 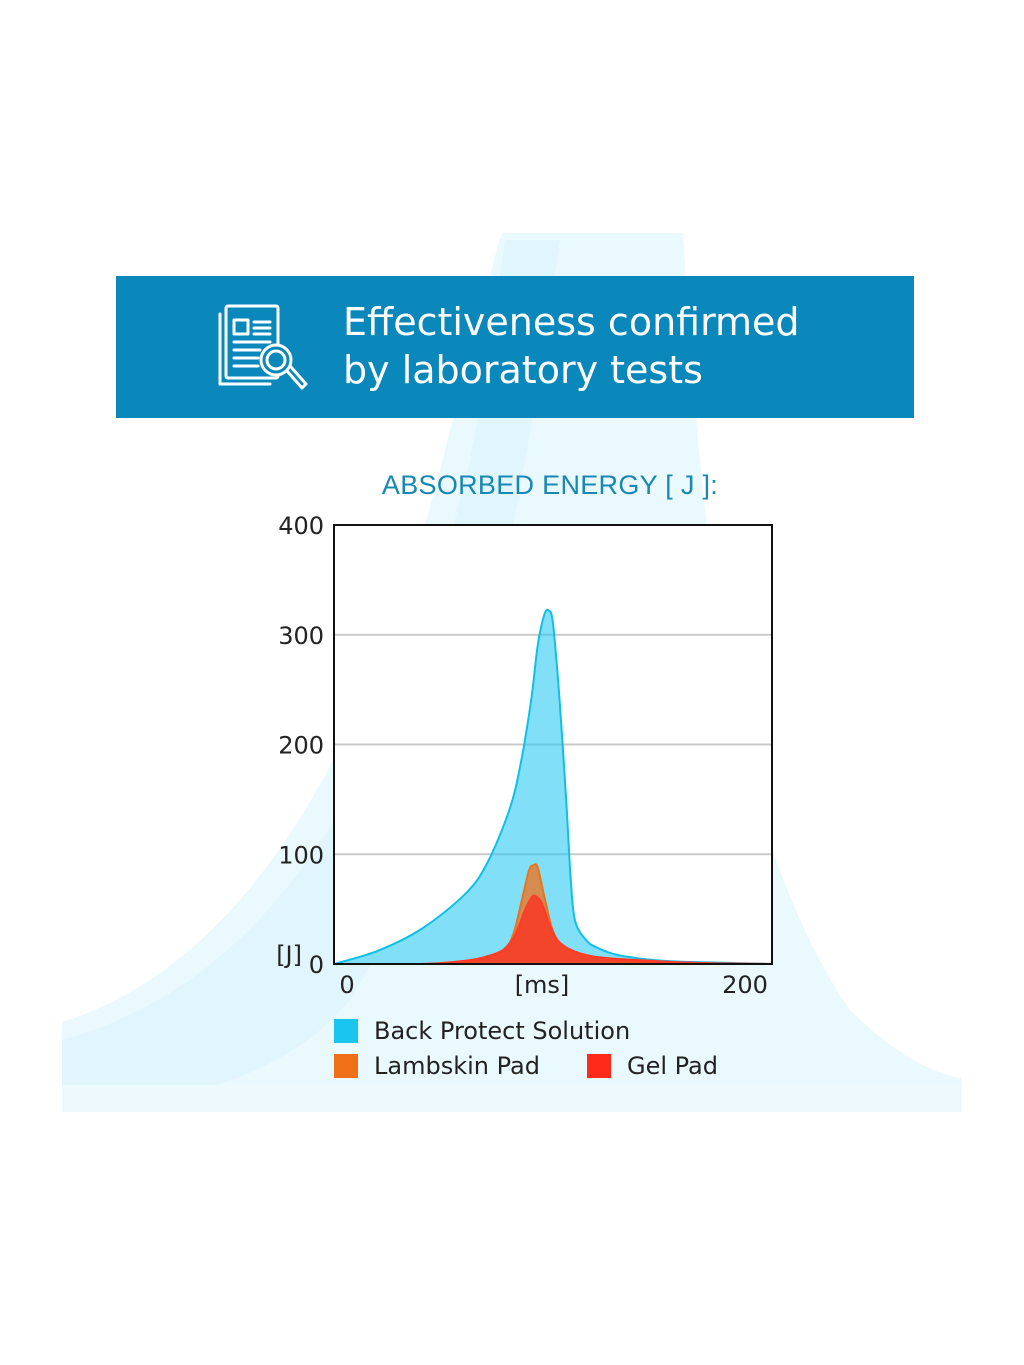 I want to click on x-tick-labels: 0 200, so click(x=553, y=985).